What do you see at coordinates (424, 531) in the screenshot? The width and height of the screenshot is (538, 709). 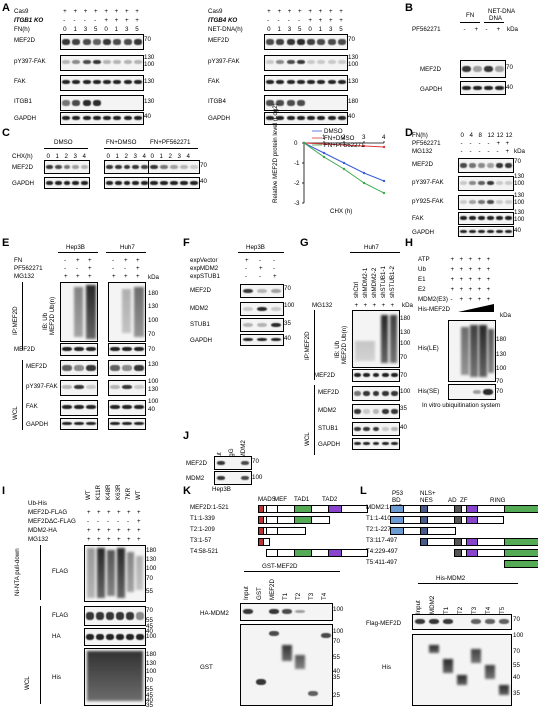 I see `nls-domain` at bounding box center [424, 531].